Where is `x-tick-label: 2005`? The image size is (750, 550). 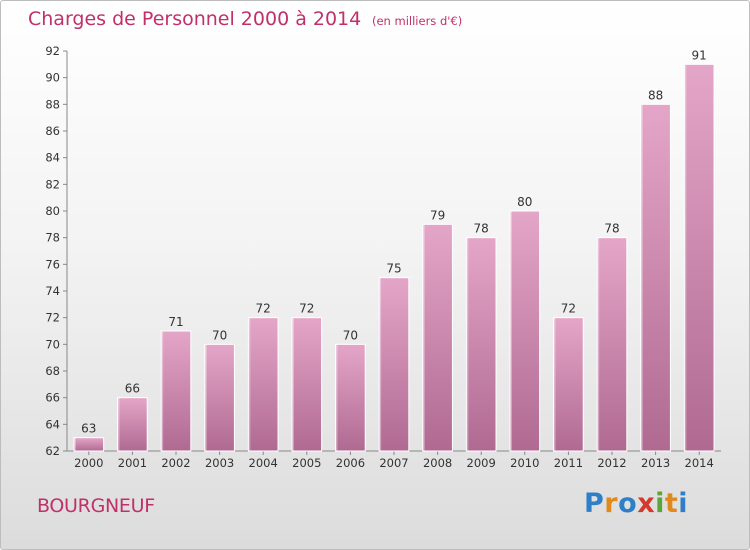
x-tick-label: 2005 is located at coordinates (306, 463).